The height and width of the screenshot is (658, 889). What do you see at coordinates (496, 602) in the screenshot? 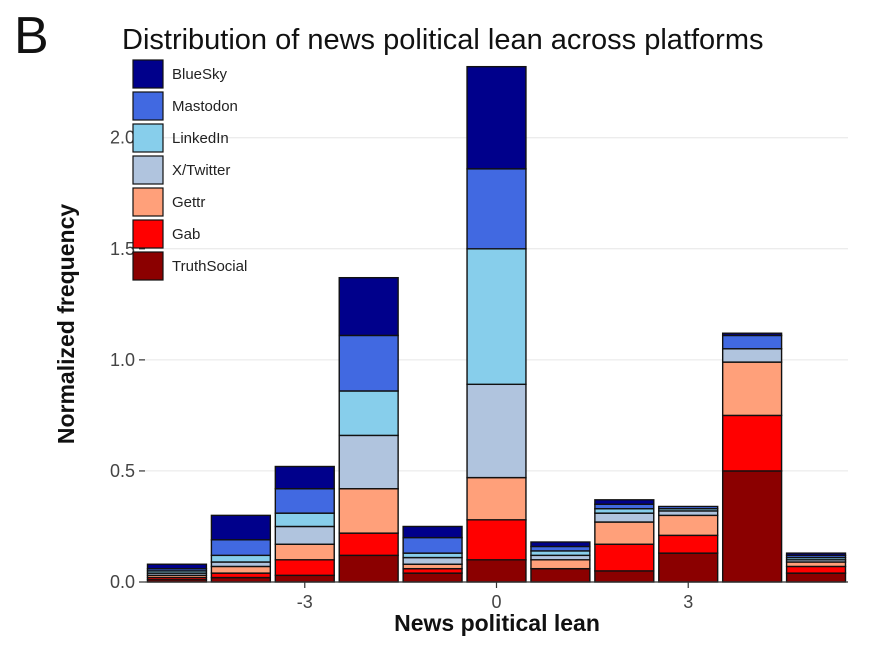
I see `x-tick-label: 0` at bounding box center [496, 602].